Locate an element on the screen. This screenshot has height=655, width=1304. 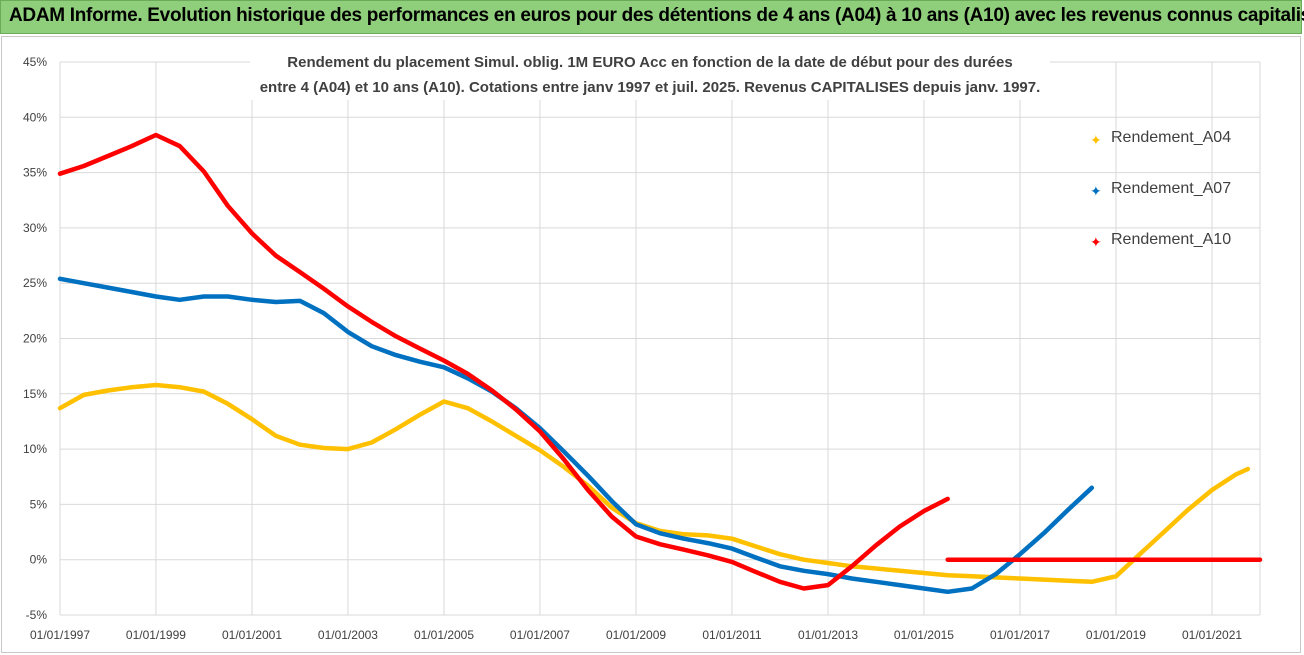
x-tick-label: 01/01/2015 is located at coordinates (924, 635).